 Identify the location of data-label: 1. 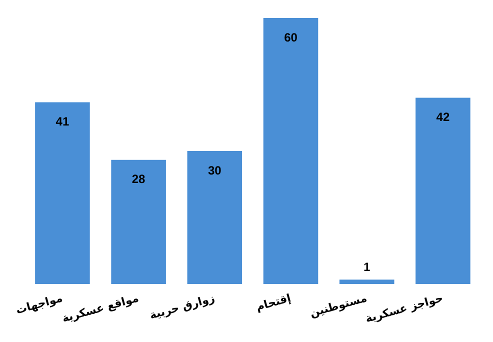
(367, 267).